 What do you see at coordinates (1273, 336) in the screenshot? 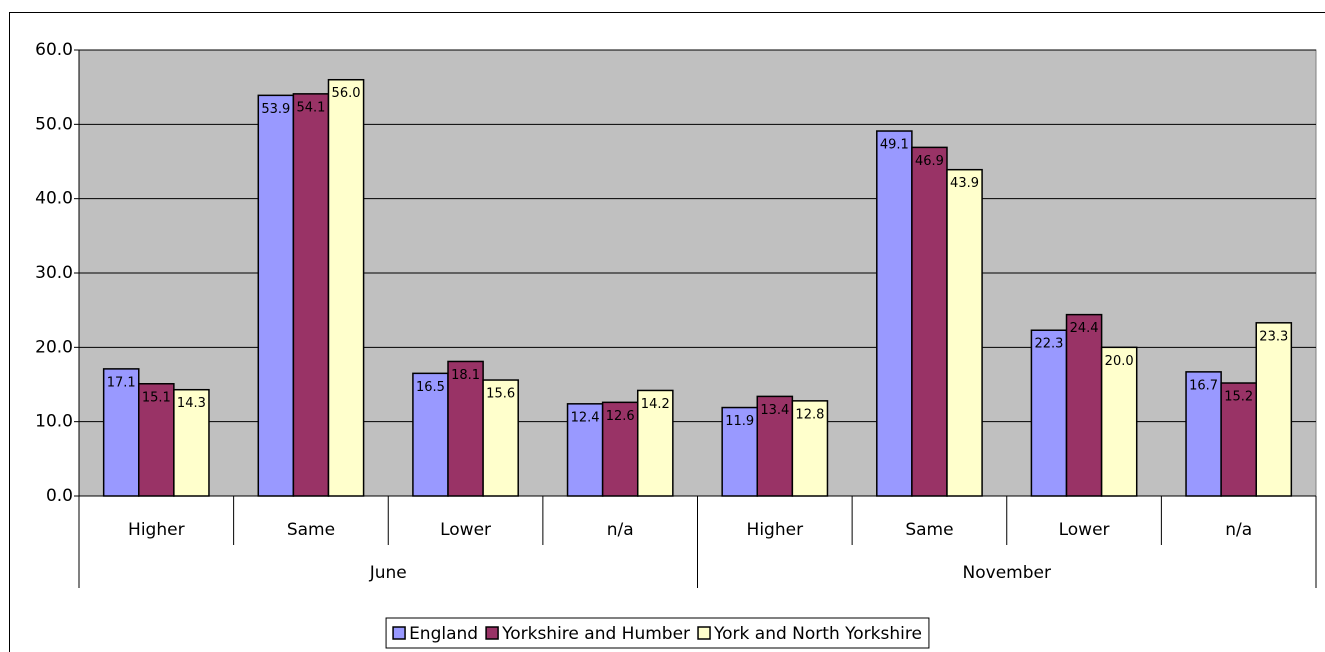
I see `data-label: 23.3` at bounding box center [1273, 336].